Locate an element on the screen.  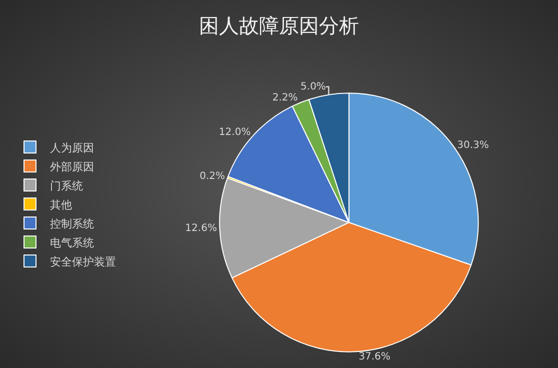
data-label: 12.6% is located at coordinates (201, 228).